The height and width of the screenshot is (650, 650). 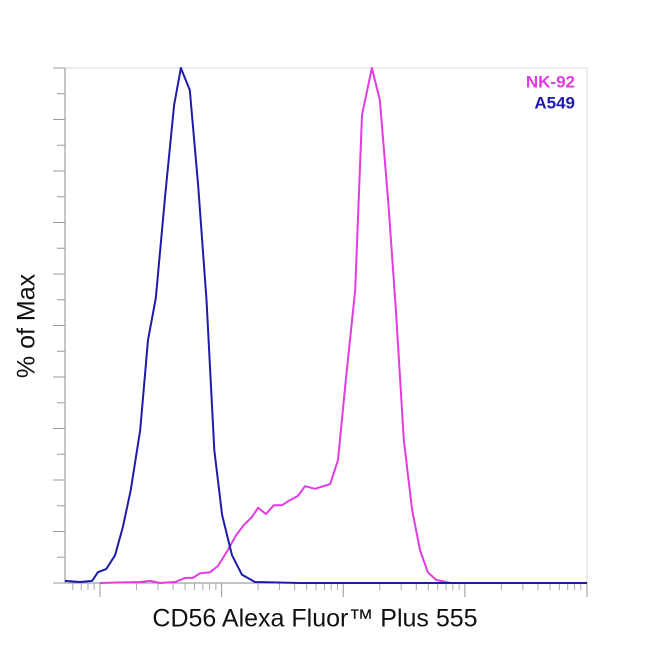 What do you see at coordinates (314, 619) in the screenshot?
I see `x-axis-label: CD56 Alexa Fluor™ Plus 555` at bounding box center [314, 619].